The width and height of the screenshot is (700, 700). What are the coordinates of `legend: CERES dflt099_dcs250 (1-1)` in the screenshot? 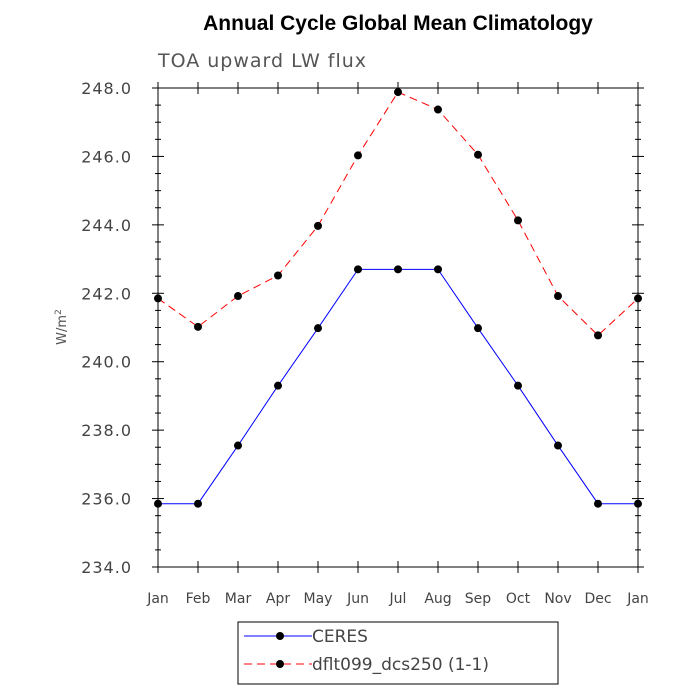 It's located at (398, 653).